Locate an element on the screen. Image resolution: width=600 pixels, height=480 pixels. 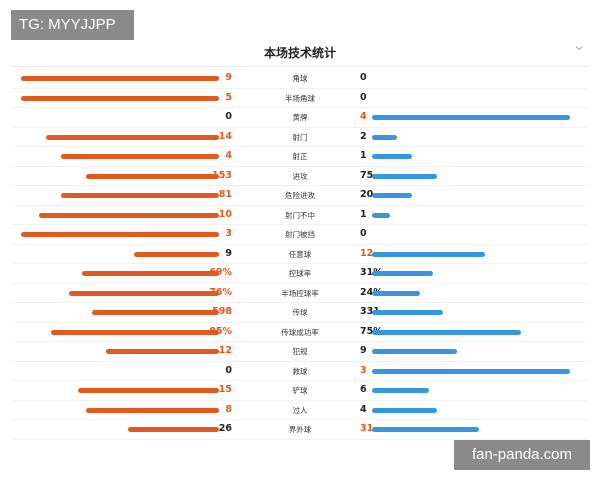
stat-row: 4 射正 1 is located at coordinates (300, 157).